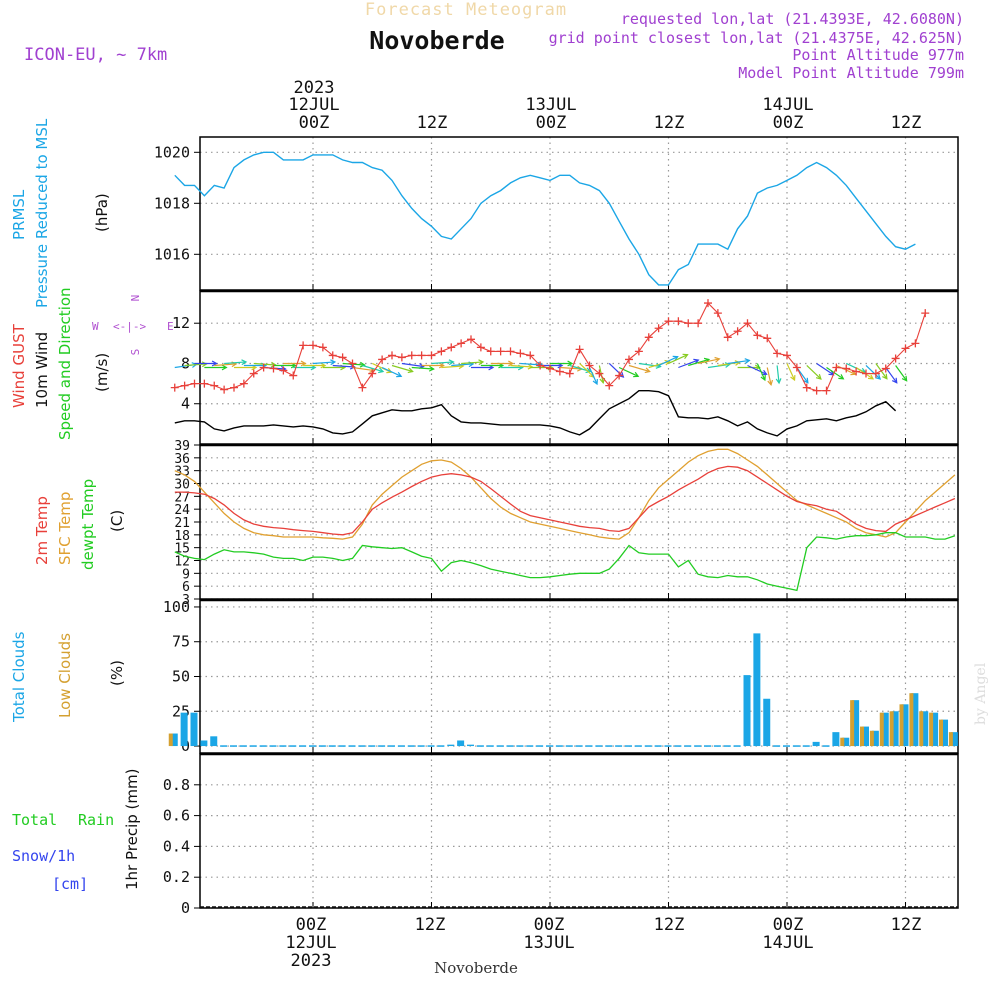  I want to click on bottom-date-1: 12JUL, so click(310, 943).